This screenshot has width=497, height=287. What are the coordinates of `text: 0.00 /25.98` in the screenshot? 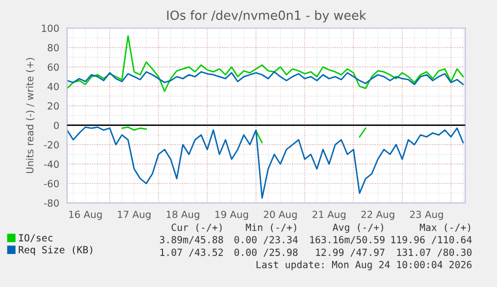 It's located at (266, 252).